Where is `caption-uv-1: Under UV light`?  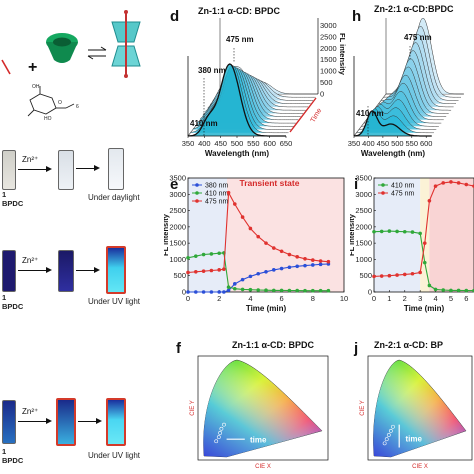
caption-uv-1: Under UV light is located at coordinates (114, 301).